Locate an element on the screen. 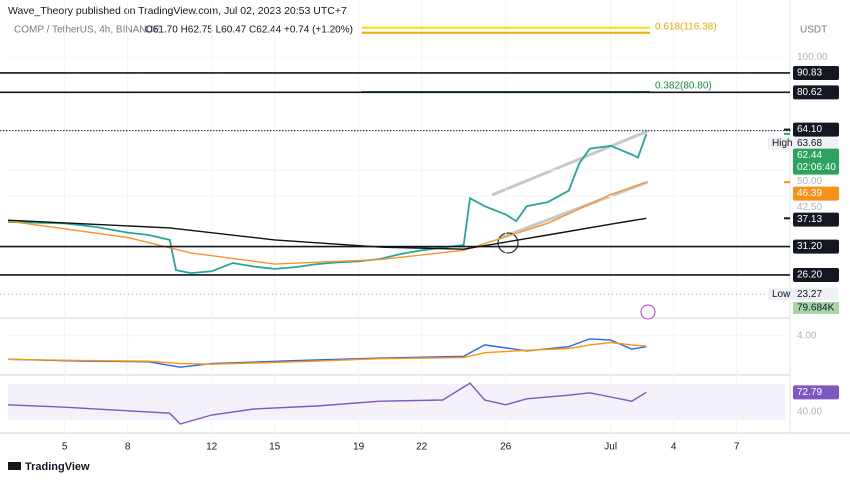  x-tick-label: 4 is located at coordinates (674, 447).